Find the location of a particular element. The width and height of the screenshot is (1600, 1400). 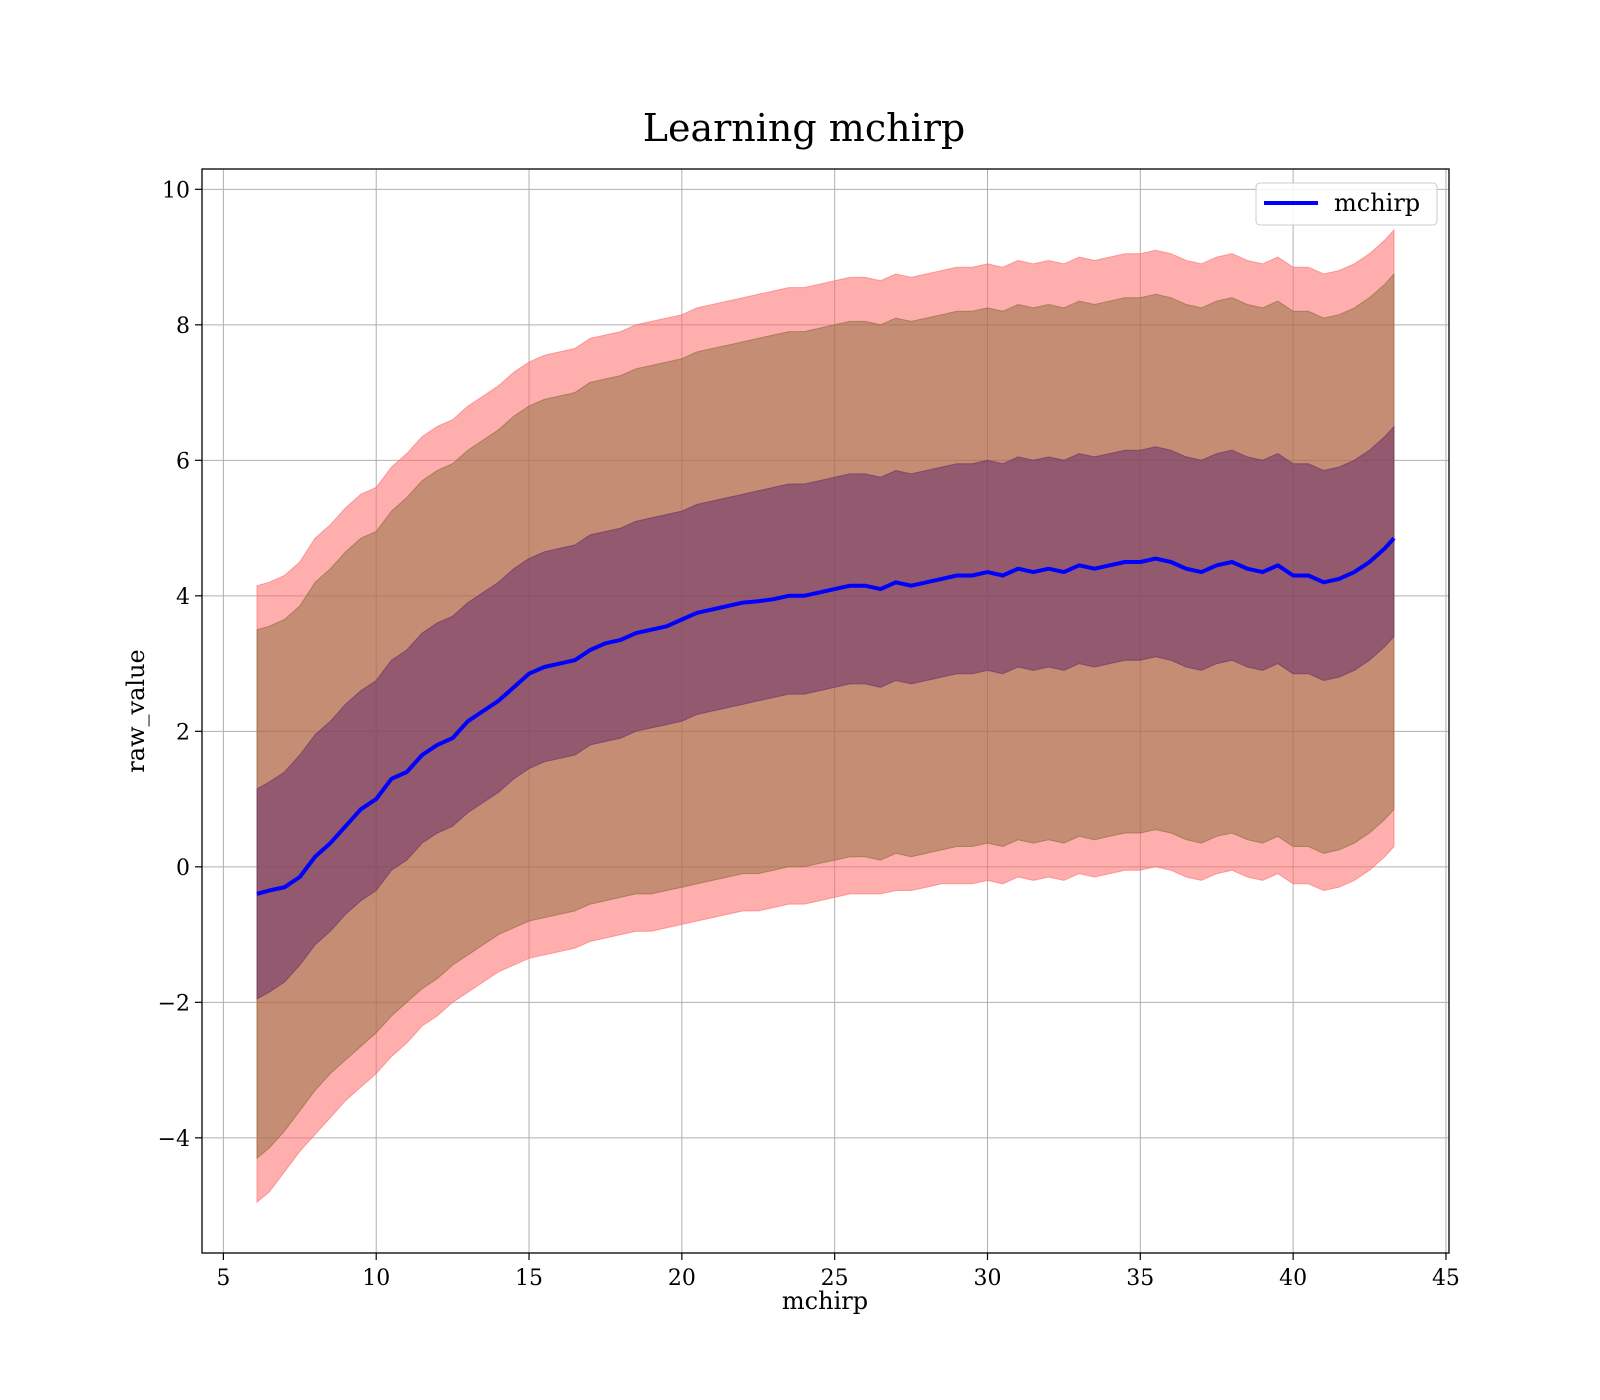

x-tick-label: 30 is located at coordinates (987, 1278).